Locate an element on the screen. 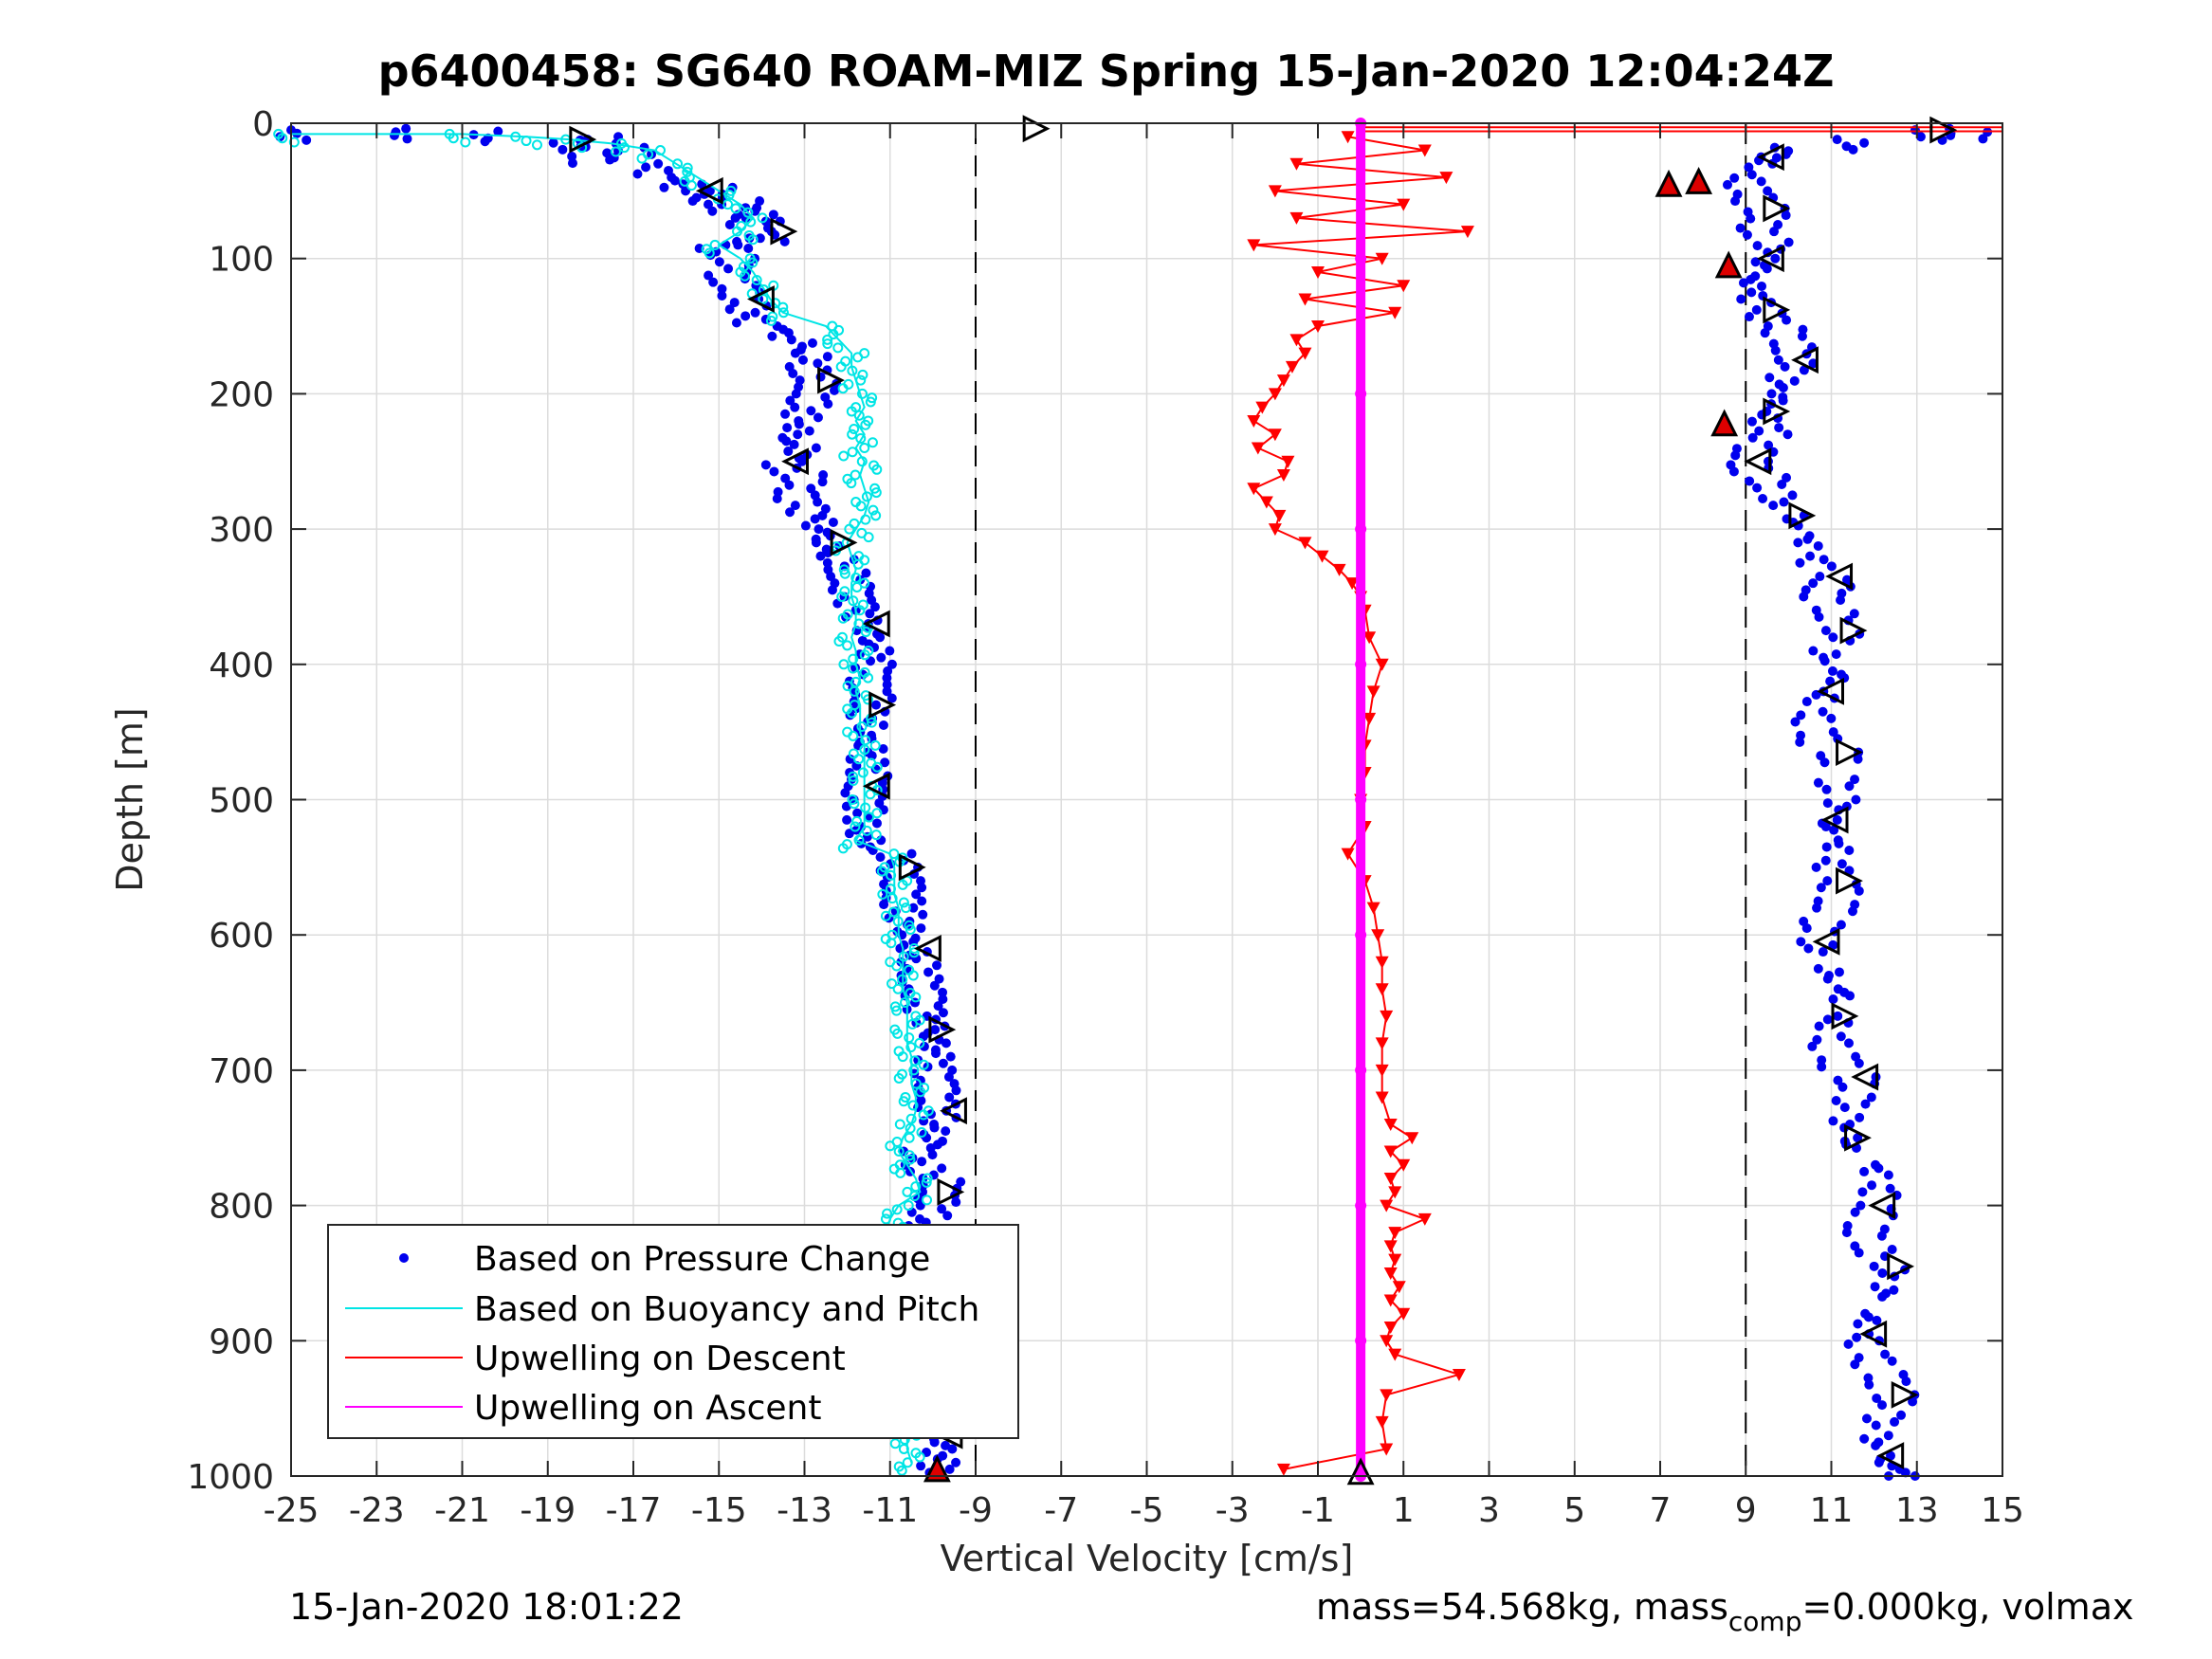 The height and width of the screenshot is (1659, 2212). red-marker is located at coordinates (1699, 180).